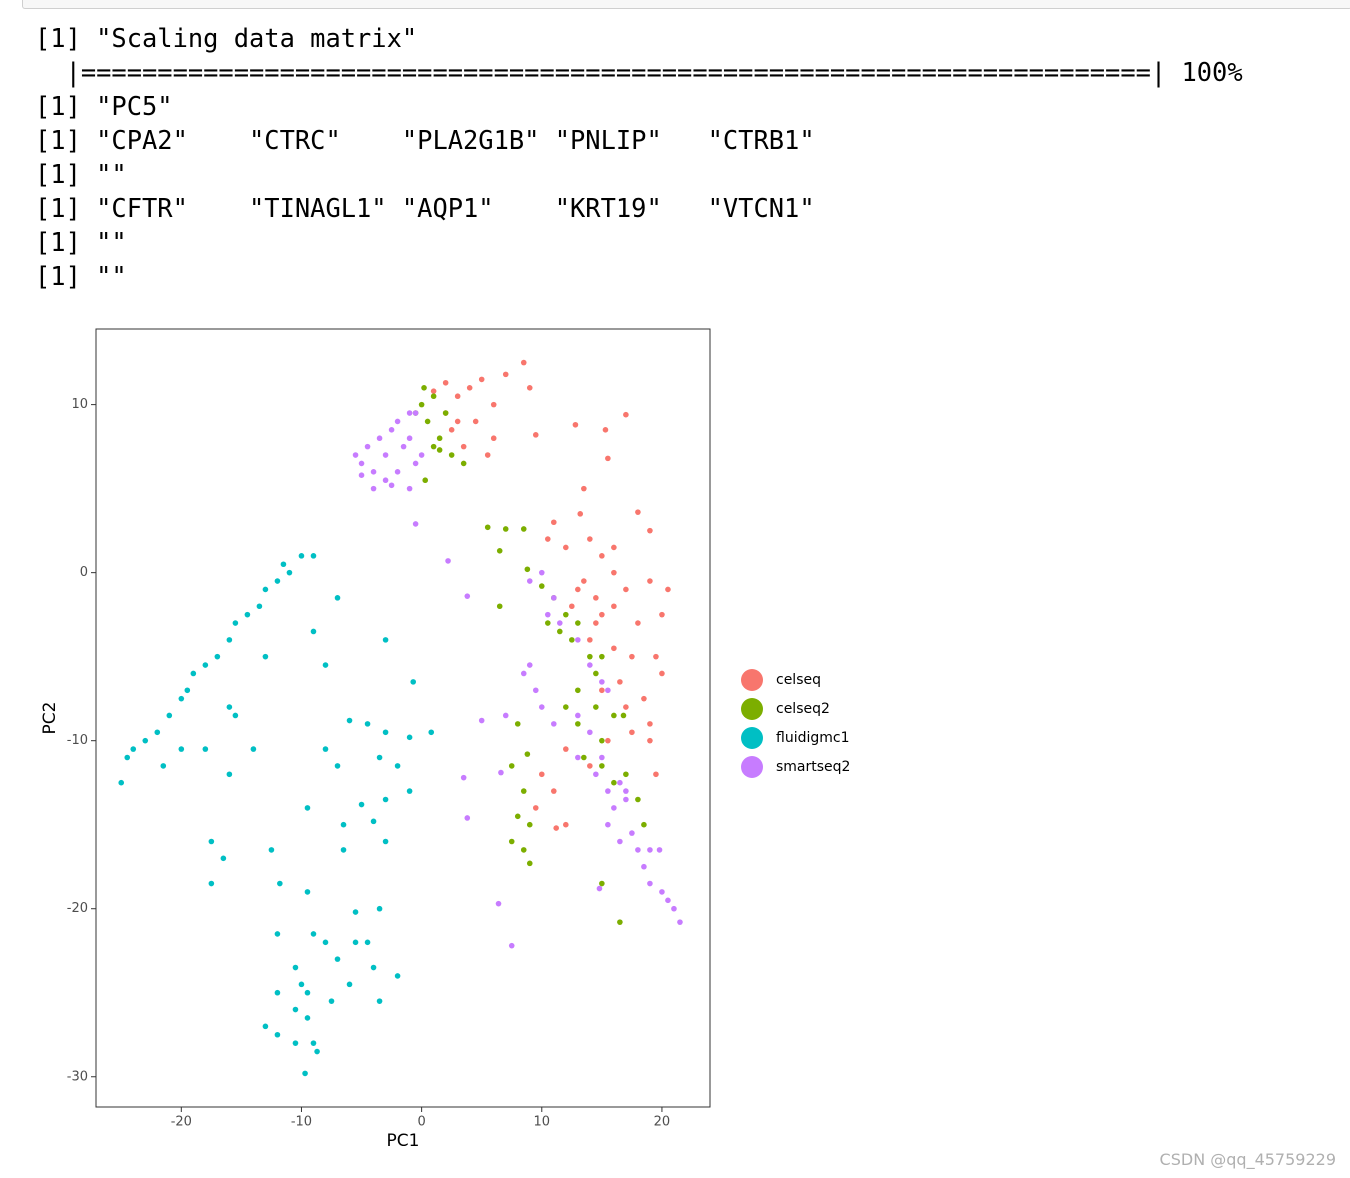 Image resolution: width=1350 pixels, height=1178 pixels. What do you see at coordinates (798, 680) in the screenshot?
I see `legend-label: celseq` at bounding box center [798, 680].